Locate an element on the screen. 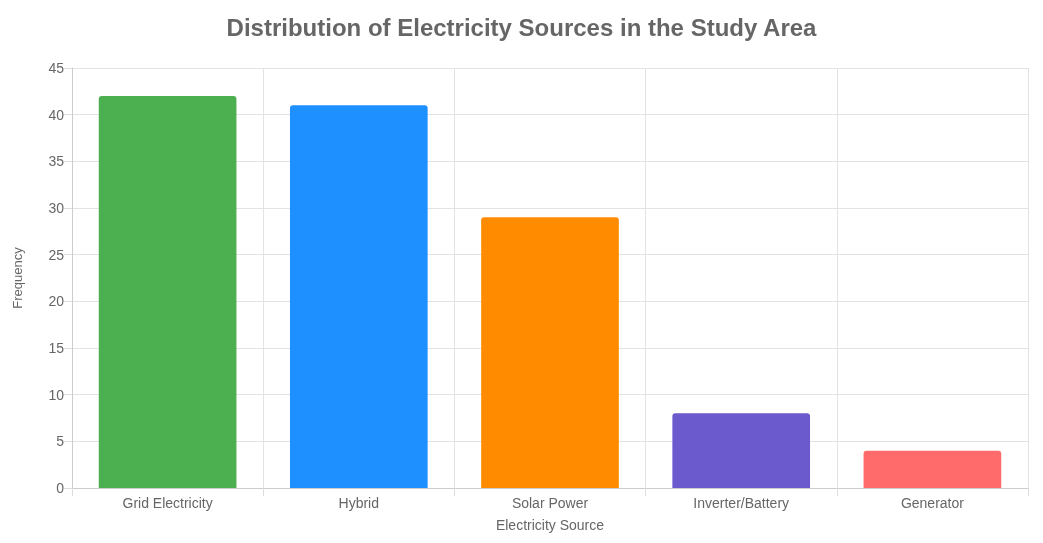 This screenshot has height=543, width=1043. y-tick-label: 25 is located at coordinates (56, 254).